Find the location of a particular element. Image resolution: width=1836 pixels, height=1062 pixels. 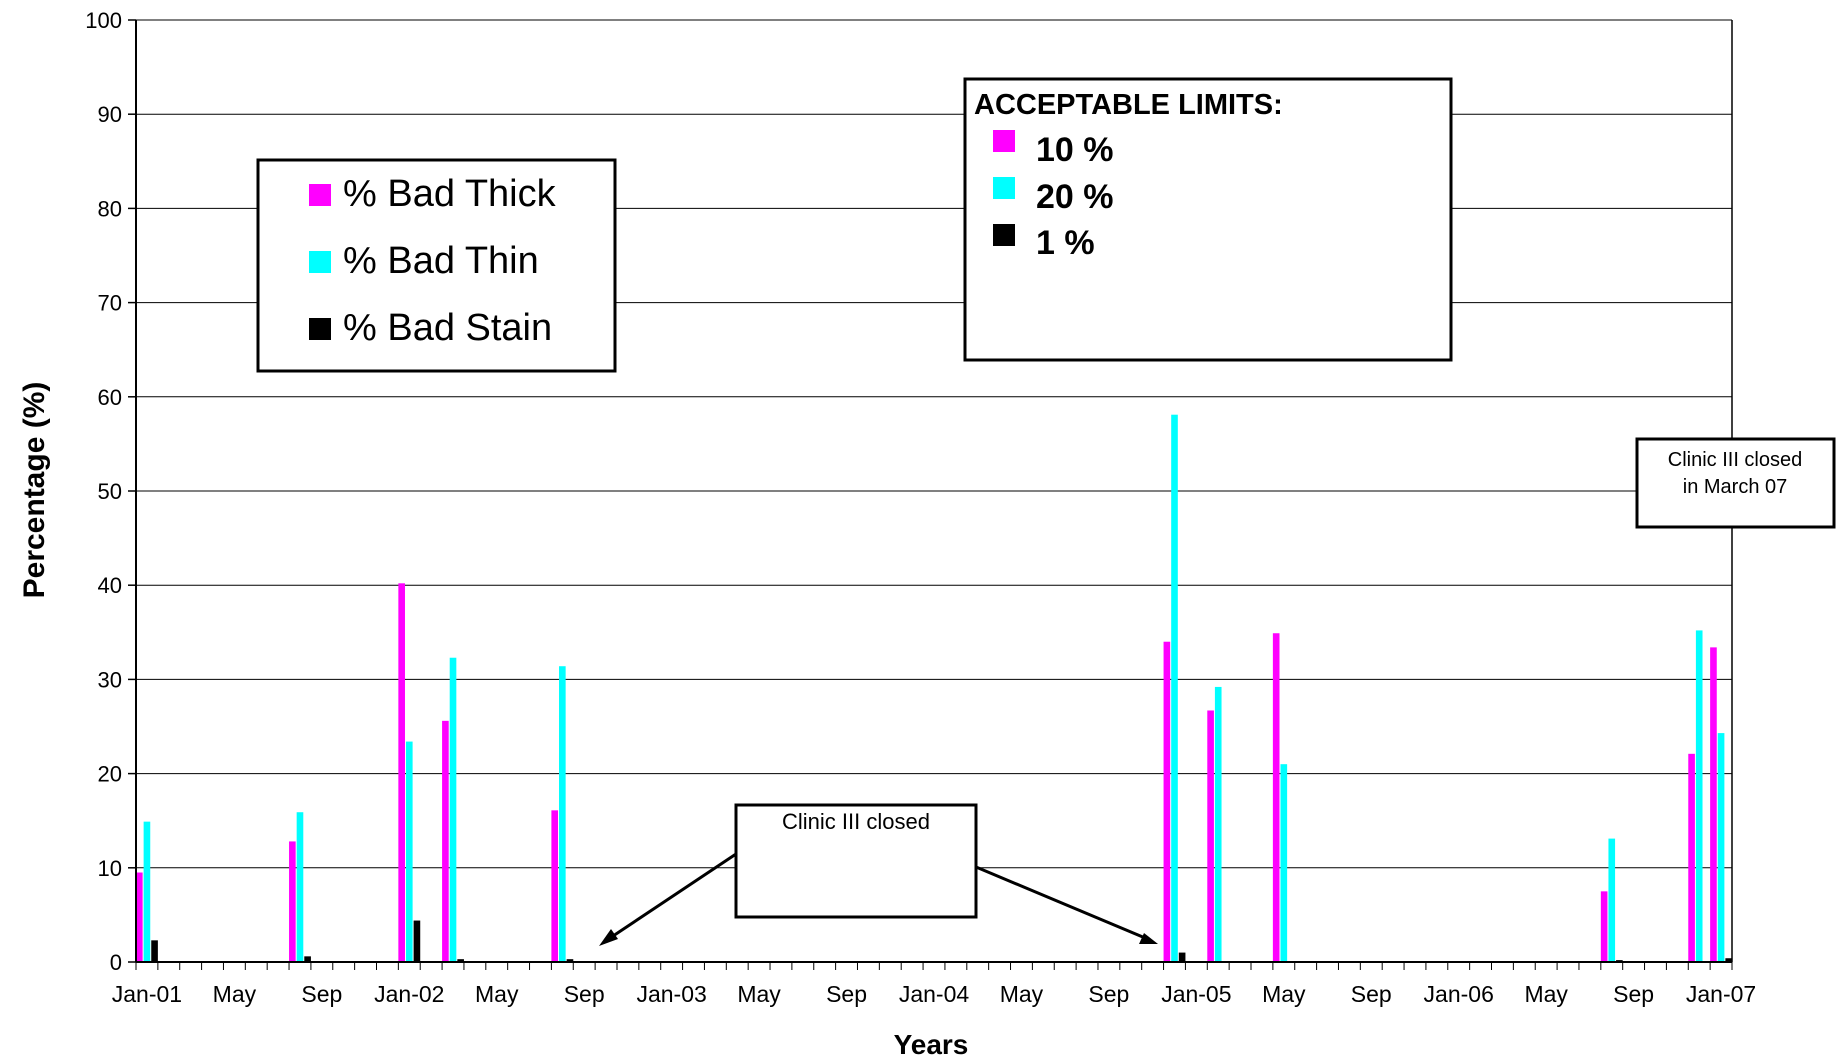

note-box is located at coordinates (1735, 483).